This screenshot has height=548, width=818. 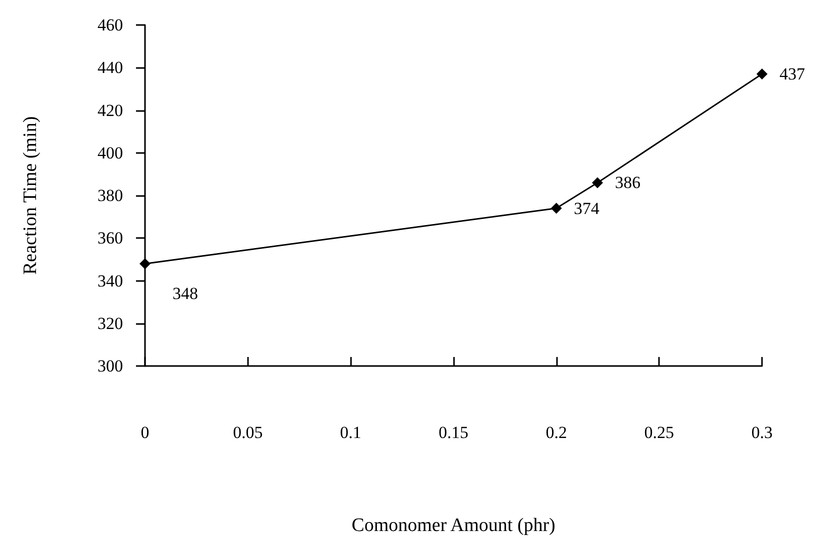 I want to click on data-label: 348, so click(x=185, y=294).